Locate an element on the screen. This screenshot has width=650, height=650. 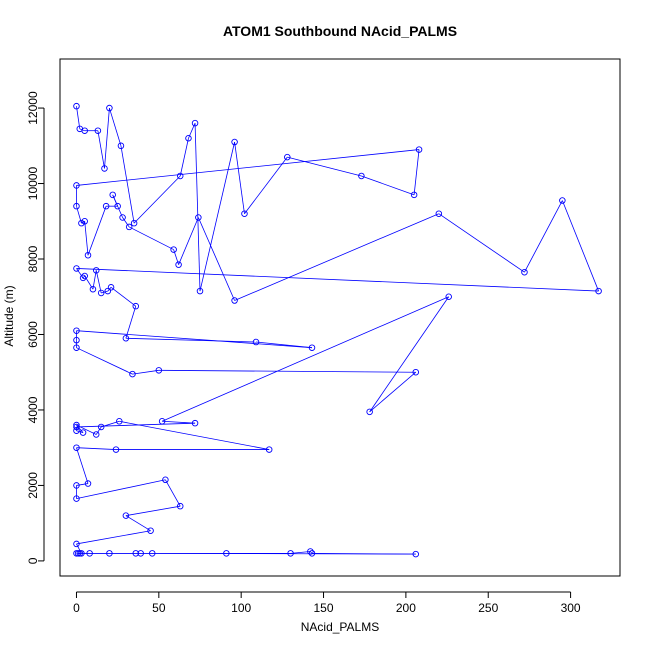
x-tick-label: 50 is located at coordinates (159, 608).